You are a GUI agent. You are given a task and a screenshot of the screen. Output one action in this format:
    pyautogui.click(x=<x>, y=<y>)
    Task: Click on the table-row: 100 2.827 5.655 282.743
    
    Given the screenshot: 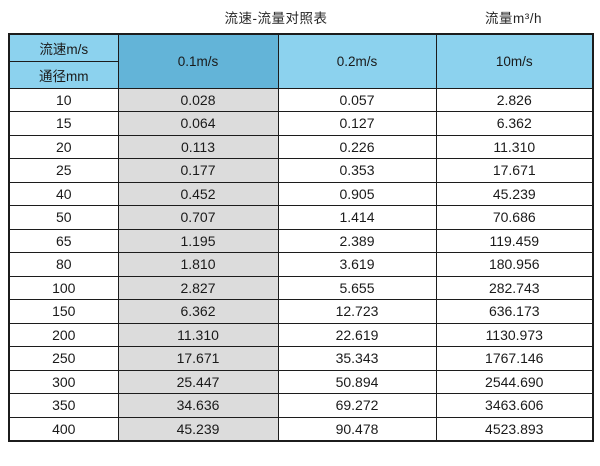 What is the action you would take?
    pyautogui.click(x=301, y=287)
    